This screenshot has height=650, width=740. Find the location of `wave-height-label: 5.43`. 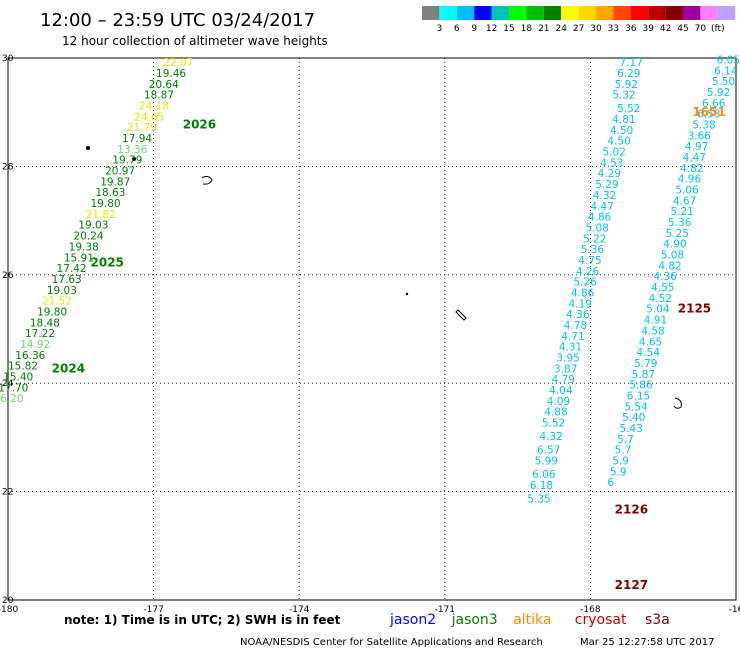

wave-height-label: 5.43 is located at coordinates (631, 429).